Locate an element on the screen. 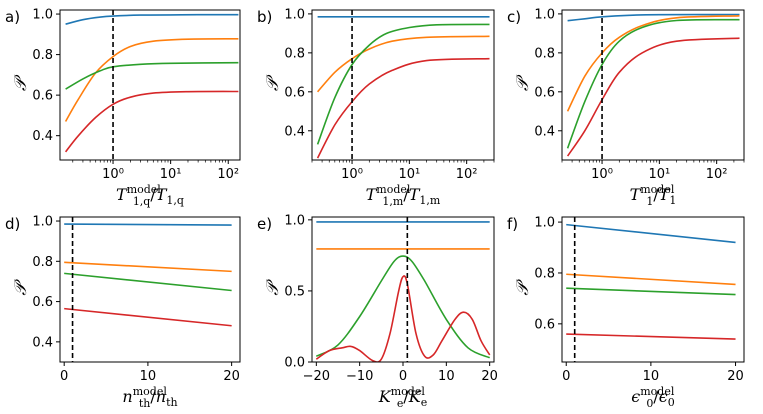  x-axis-label: ϵmodel 0/ϵ0 is located at coordinates (653, 397).